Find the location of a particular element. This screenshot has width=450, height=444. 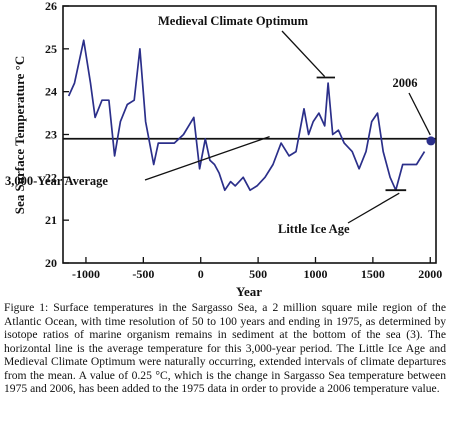

x-tick-label: -500 is located at coordinates (143, 274).